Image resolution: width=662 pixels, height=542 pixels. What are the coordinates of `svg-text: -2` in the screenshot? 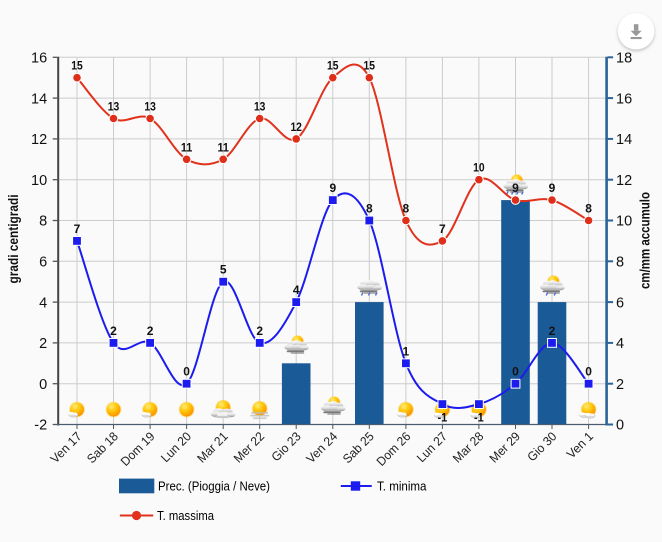 It's located at (40, 426).